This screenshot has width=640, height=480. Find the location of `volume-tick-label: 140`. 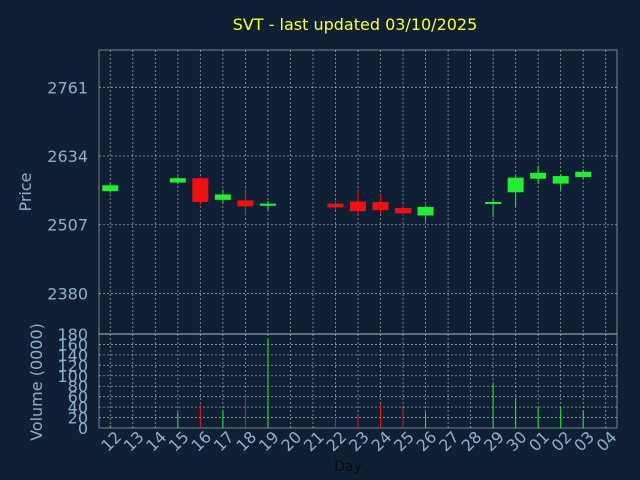

volume-tick-label: 140 is located at coordinates (72, 355).